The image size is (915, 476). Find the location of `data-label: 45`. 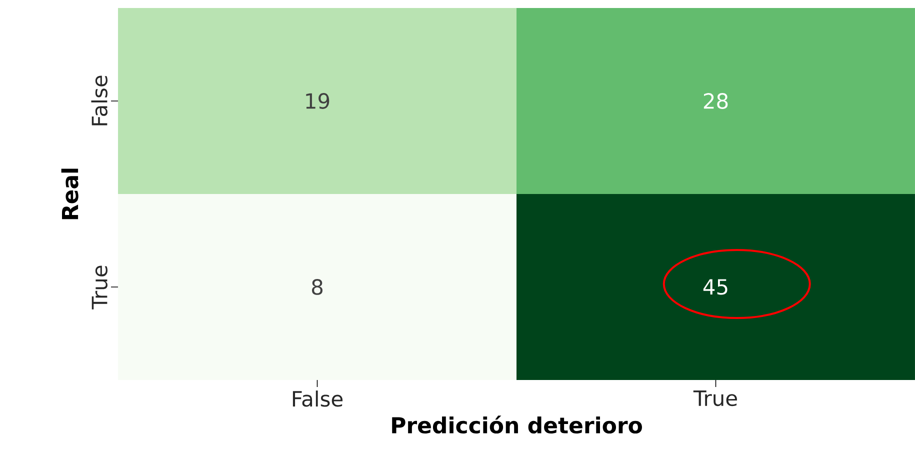

data-label: 45 is located at coordinates (715, 287).